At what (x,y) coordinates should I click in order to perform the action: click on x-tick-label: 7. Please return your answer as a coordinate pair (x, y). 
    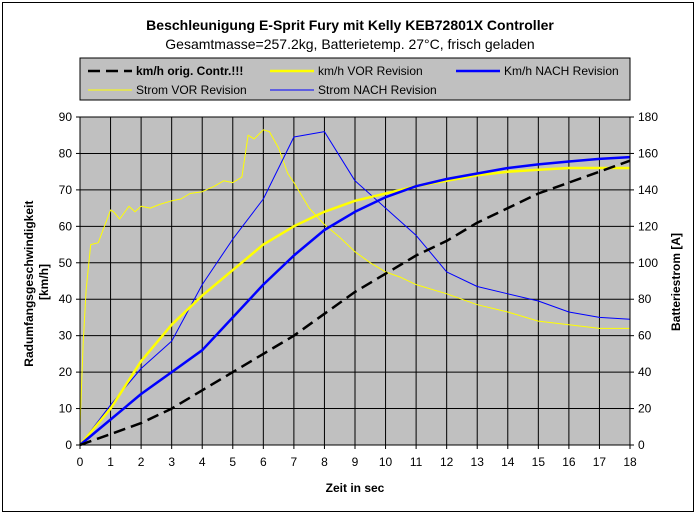
    Looking at the image, I should click on (294, 462).